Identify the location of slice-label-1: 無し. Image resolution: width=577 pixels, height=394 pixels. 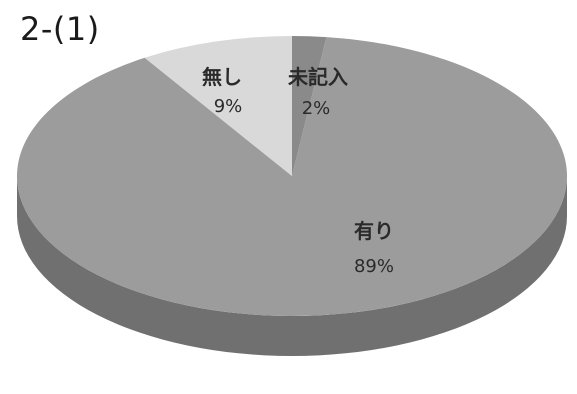
(222, 77).